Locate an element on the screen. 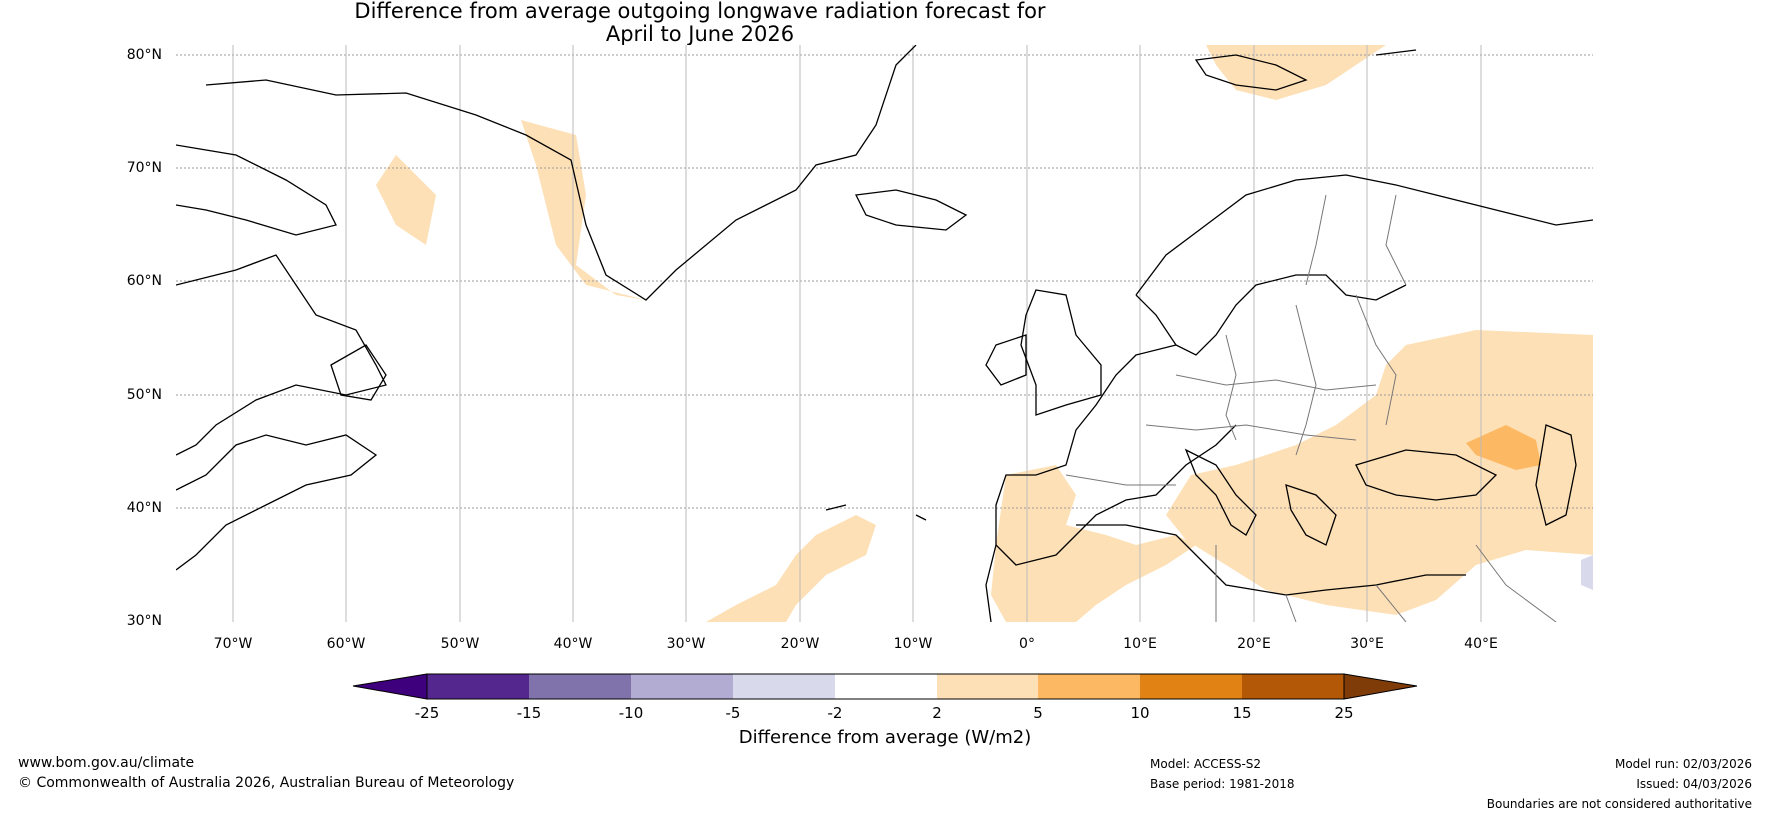 The image size is (1770, 816). anomaly-positive-region-iberia is located at coordinates (1093, 543).